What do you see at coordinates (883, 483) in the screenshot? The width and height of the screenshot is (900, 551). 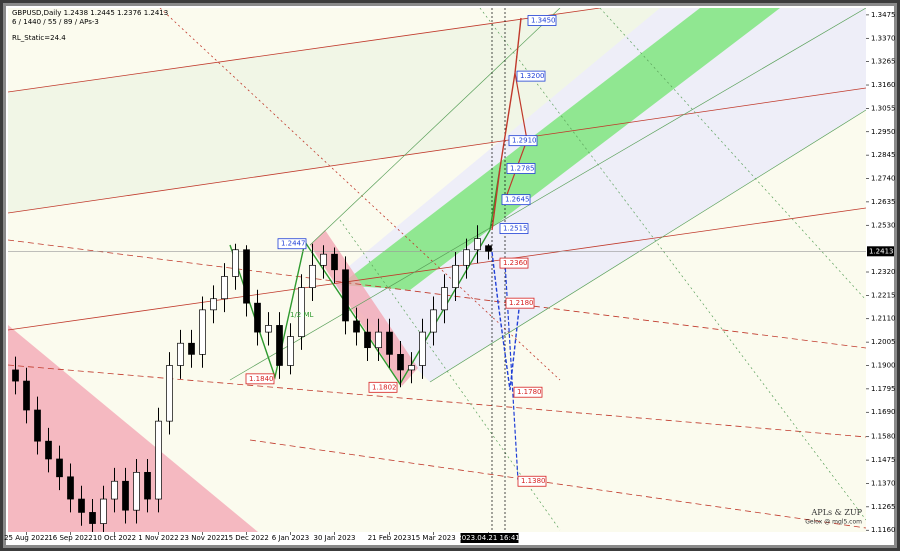 I see `y-tick-label: 1.1370` at bounding box center [883, 483].